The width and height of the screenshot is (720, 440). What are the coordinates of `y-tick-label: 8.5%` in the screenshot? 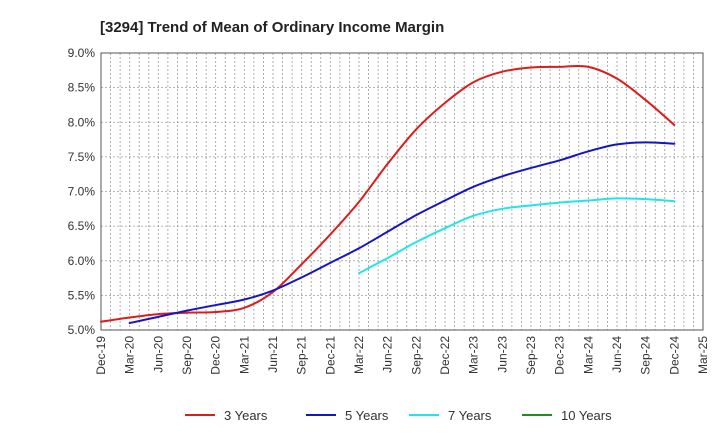 It's located at (82, 88).